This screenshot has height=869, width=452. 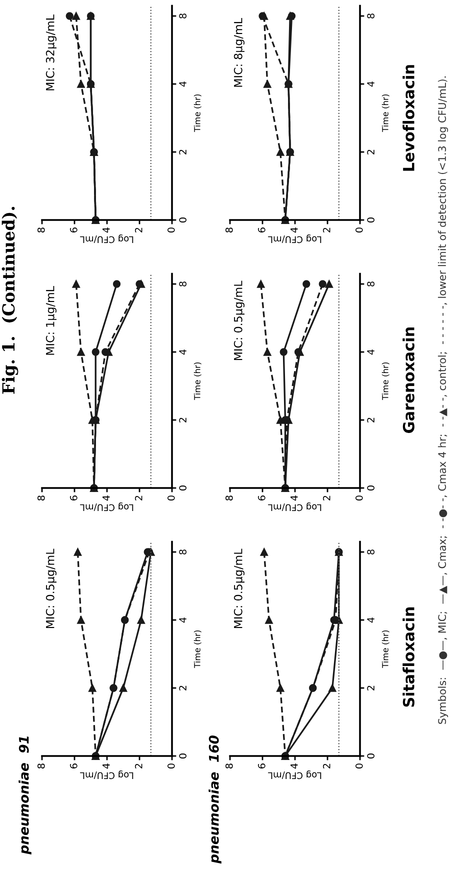 I want to click on text: Sitafloxacin, so click(x=408, y=657).